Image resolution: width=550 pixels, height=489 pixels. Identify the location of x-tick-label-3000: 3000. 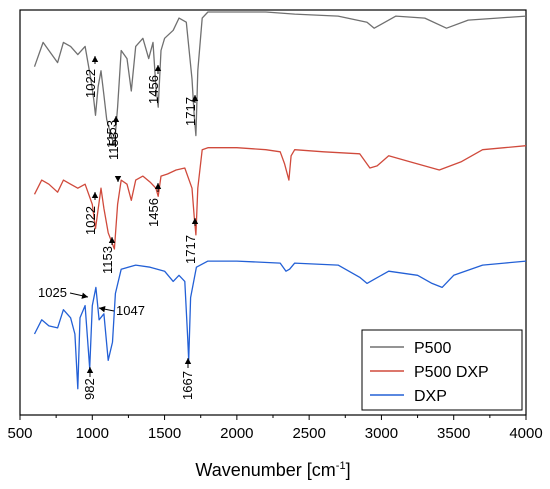
(381, 433).